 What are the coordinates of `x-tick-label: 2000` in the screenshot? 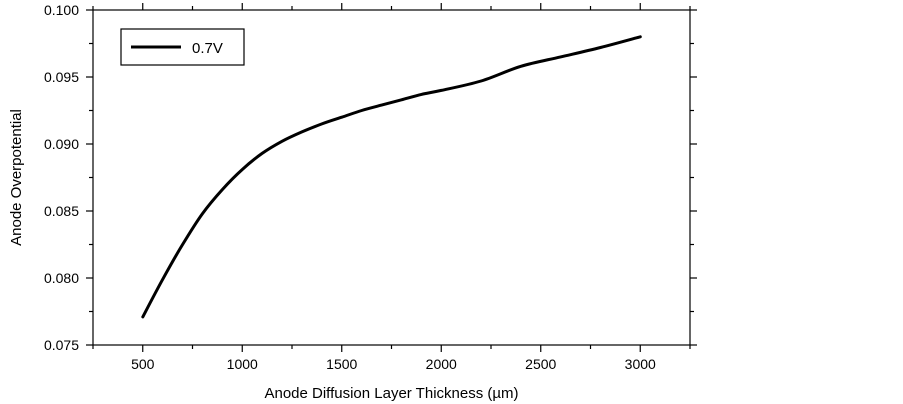 It's located at (441, 364).